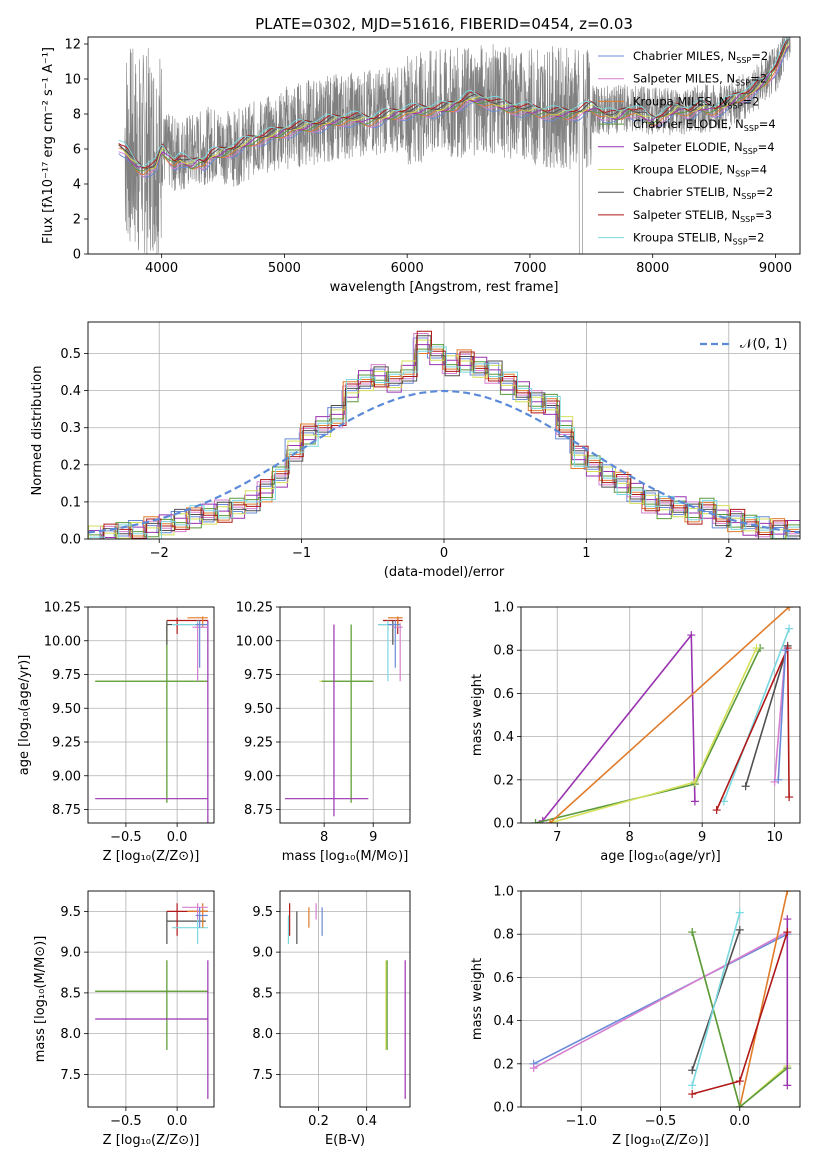 This screenshot has width=819, height=1170. I want to click on marker-kroupa_stelib, so click(739, 912).